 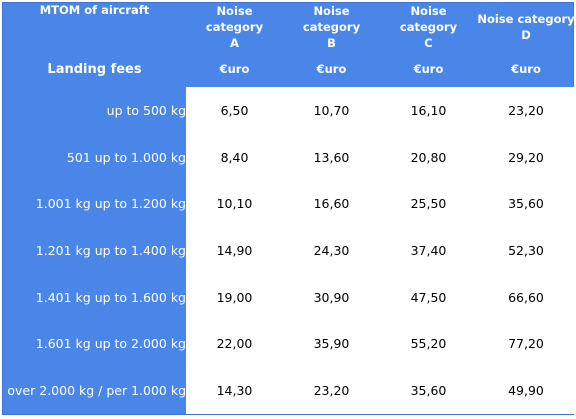 What do you see at coordinates (234, 43) in the screenshot?
I see `noise-category-a-letter: A` at bounding box center [234, 43].